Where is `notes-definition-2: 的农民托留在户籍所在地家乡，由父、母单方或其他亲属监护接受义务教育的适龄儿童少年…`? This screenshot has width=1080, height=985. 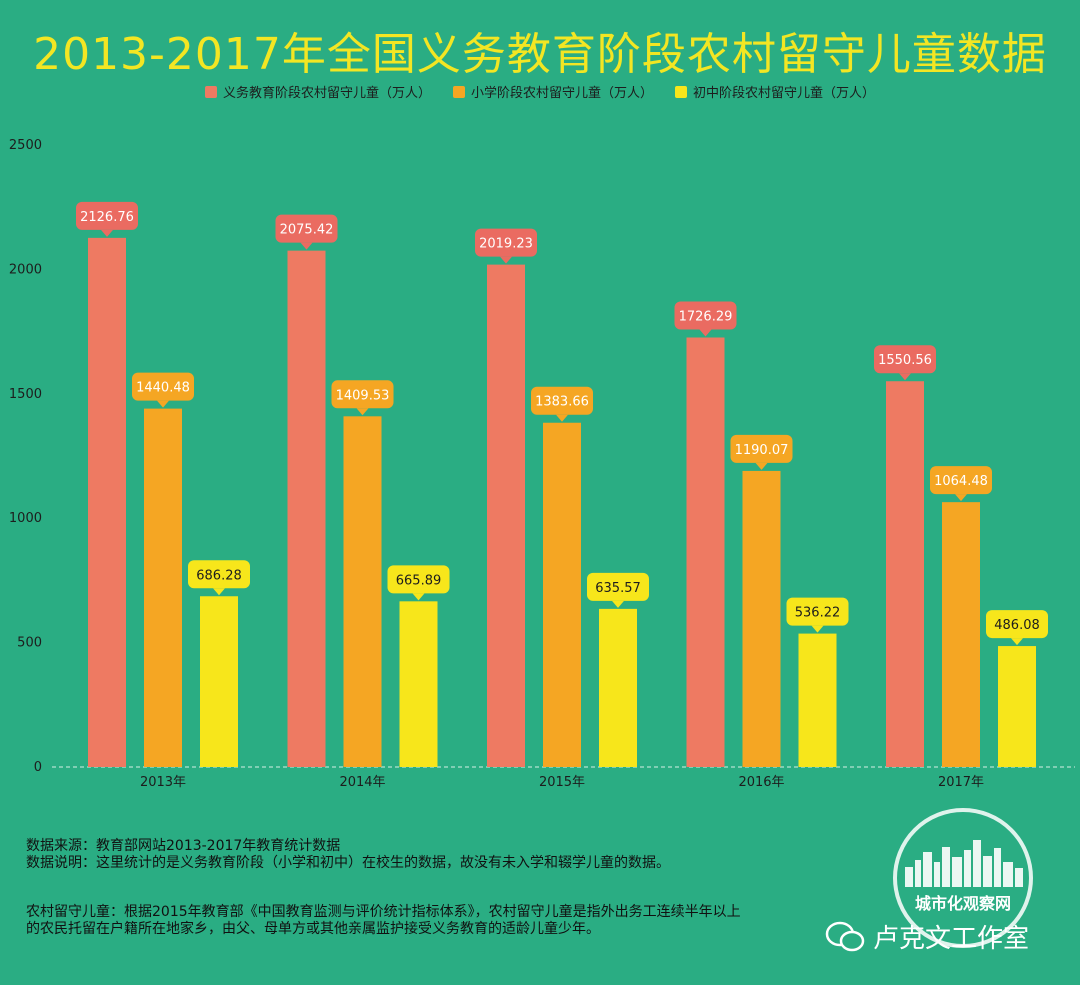 notes-definition-2: 的农民托留在户籍所在地家乡，由父、母单方或其他亲属监护接受义务教育的适龄儿童少年… is located at coordinates (313, 929).